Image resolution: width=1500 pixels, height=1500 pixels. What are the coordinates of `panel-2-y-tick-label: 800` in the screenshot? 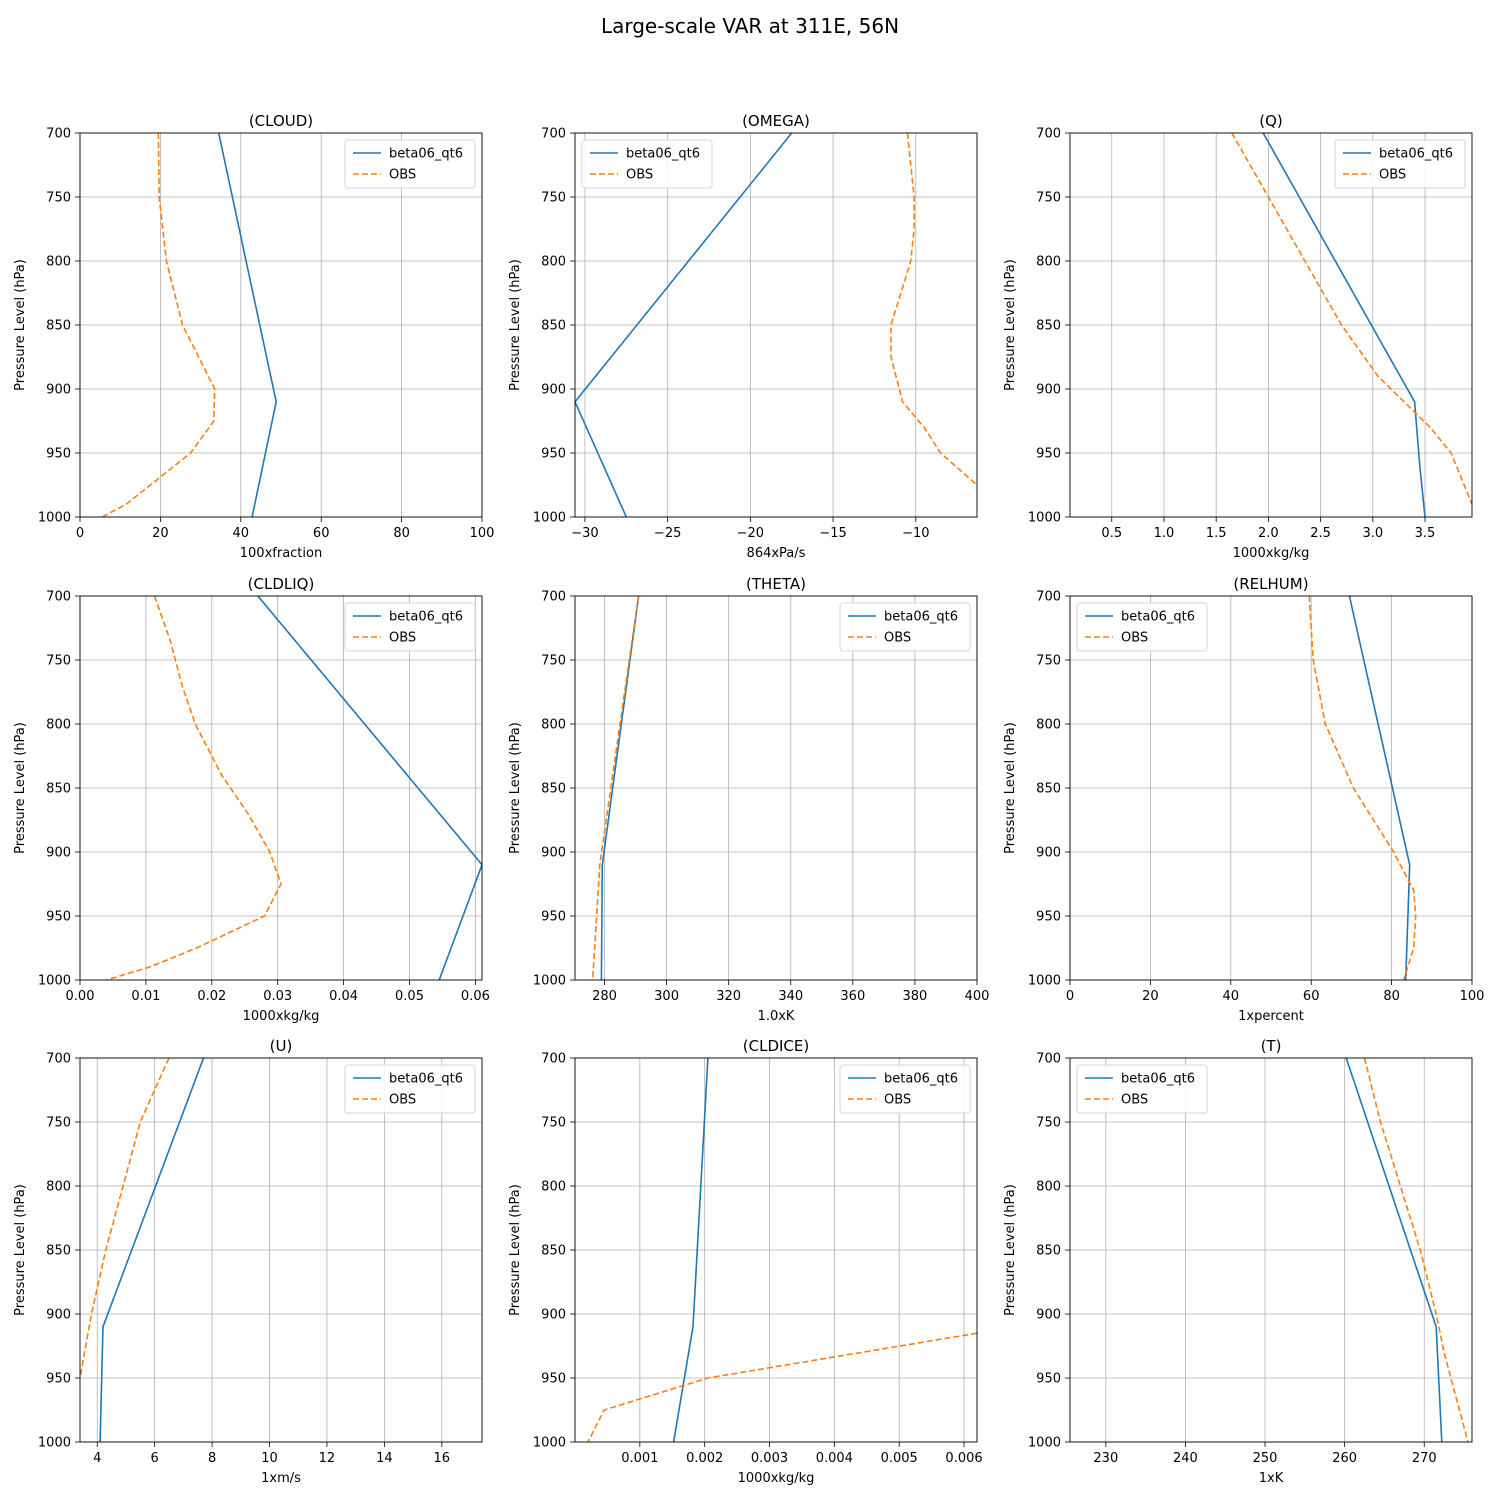 It's located at (1048, 262).